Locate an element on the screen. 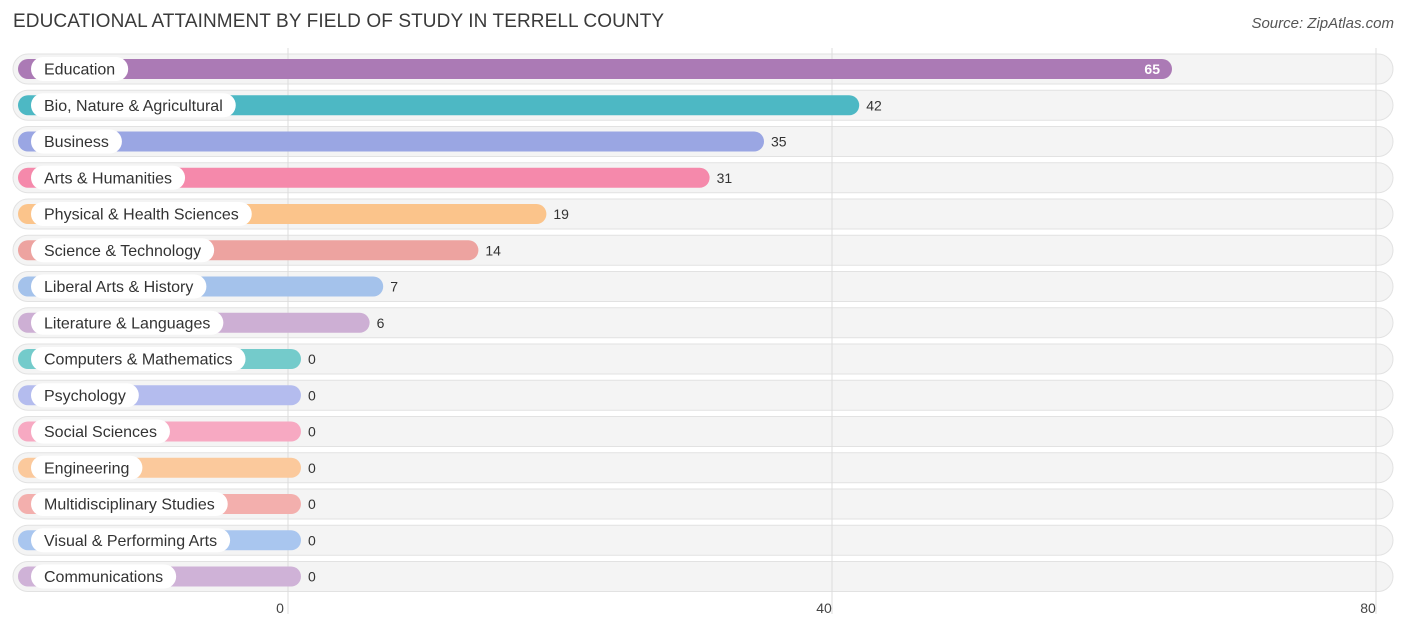  value-label: 31 is located at coordinates (725, 178).